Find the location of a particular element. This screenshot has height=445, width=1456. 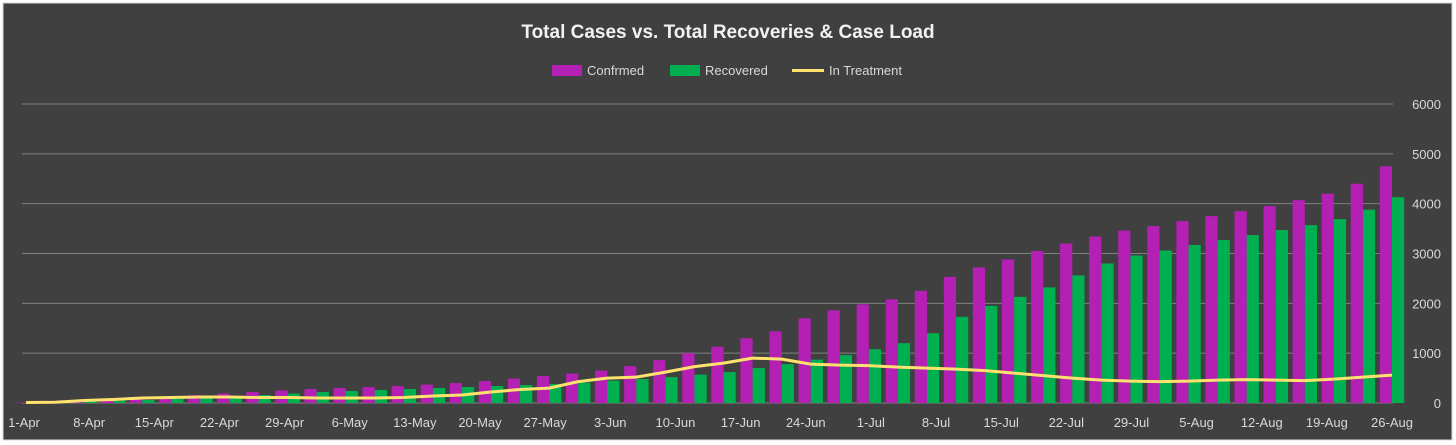

x-tick-label: 8-Apr is located at coordinates (89, 422).